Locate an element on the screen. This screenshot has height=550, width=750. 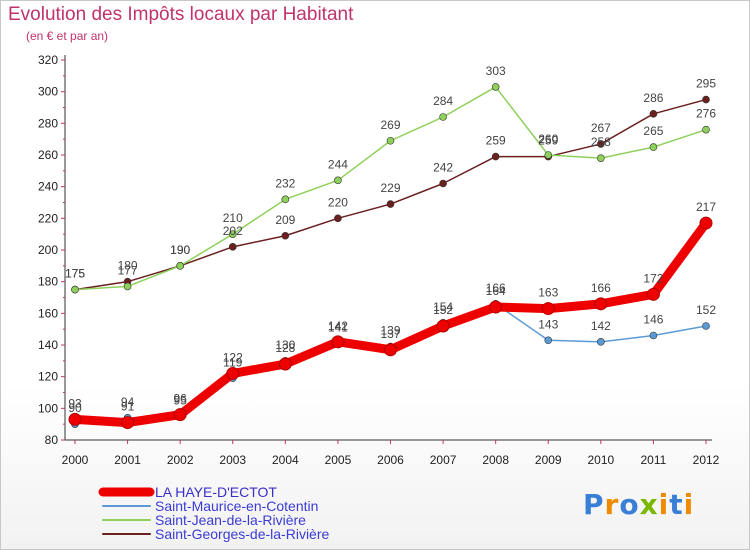
series-0-point-2010 is located at coordinates (601, 304).